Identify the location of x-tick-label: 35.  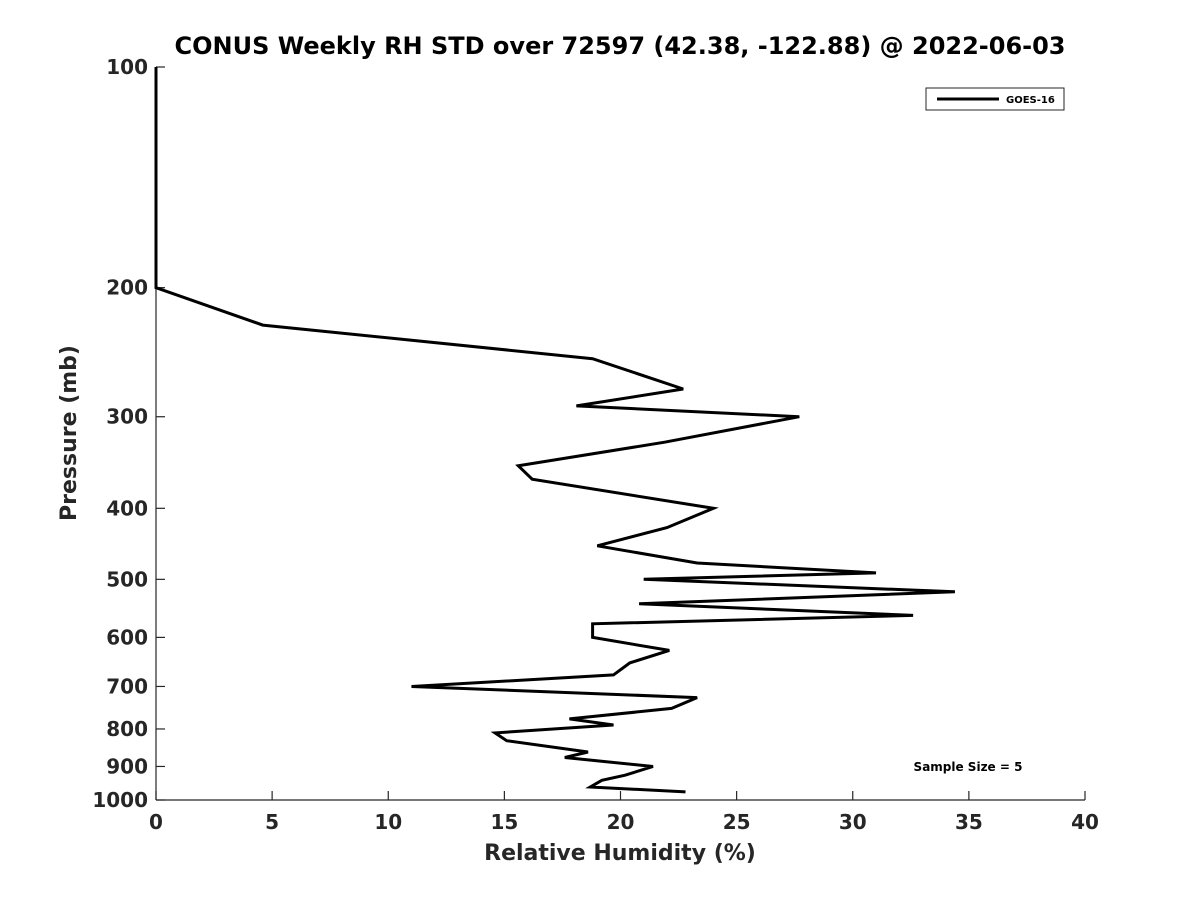
(969, 822).